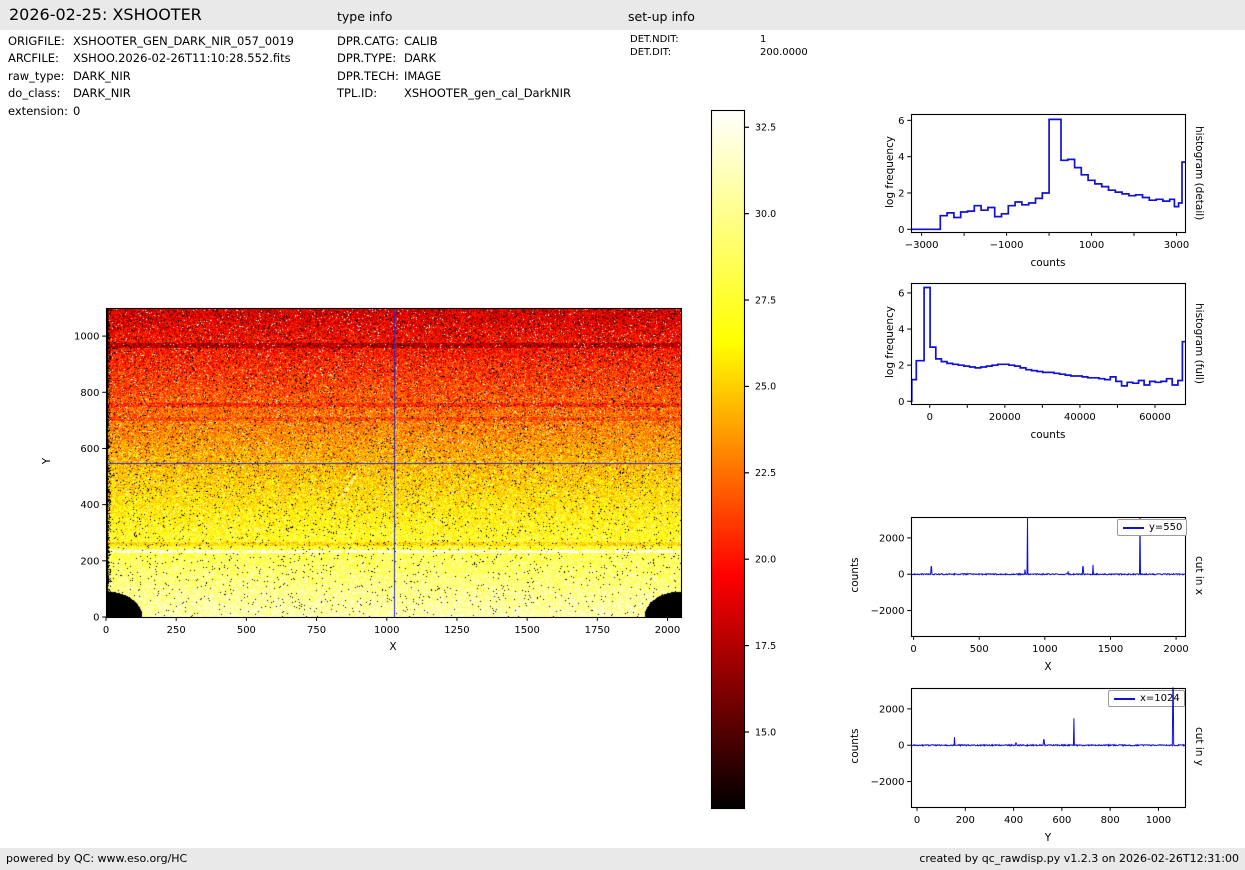 This screenshot has width=1245, height=870. Describe the element at coordinates (765, 128) in the screenshot. I see `svg-text: 32.5` at that location.